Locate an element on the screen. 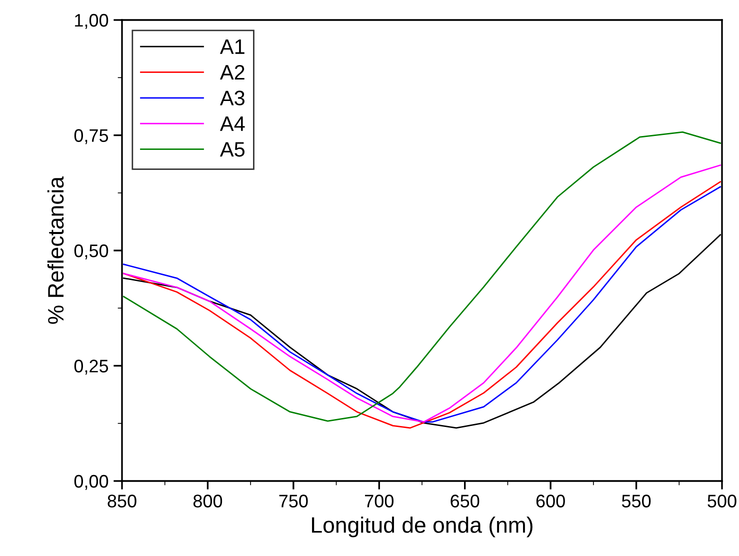 The height and width of the screenshot is (556, 739). x-tick-label: 550 is located at coordinates (636, 501).